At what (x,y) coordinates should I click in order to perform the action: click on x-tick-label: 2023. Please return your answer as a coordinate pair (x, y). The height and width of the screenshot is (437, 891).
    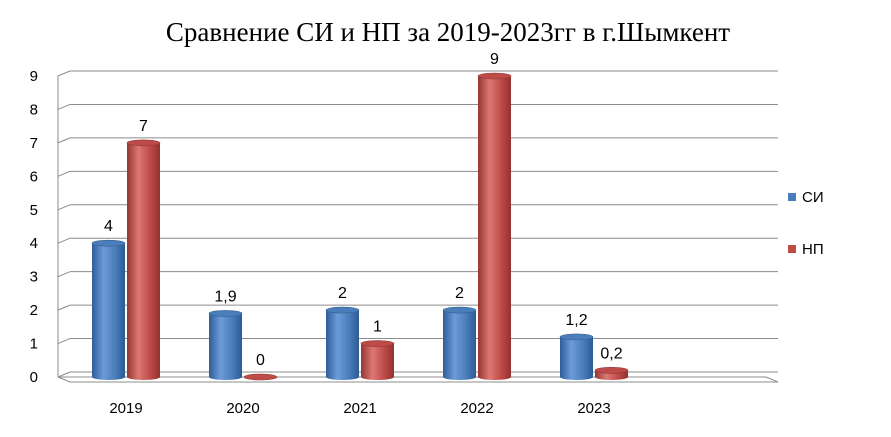
    Looking at the image, I should click on (593, 408).